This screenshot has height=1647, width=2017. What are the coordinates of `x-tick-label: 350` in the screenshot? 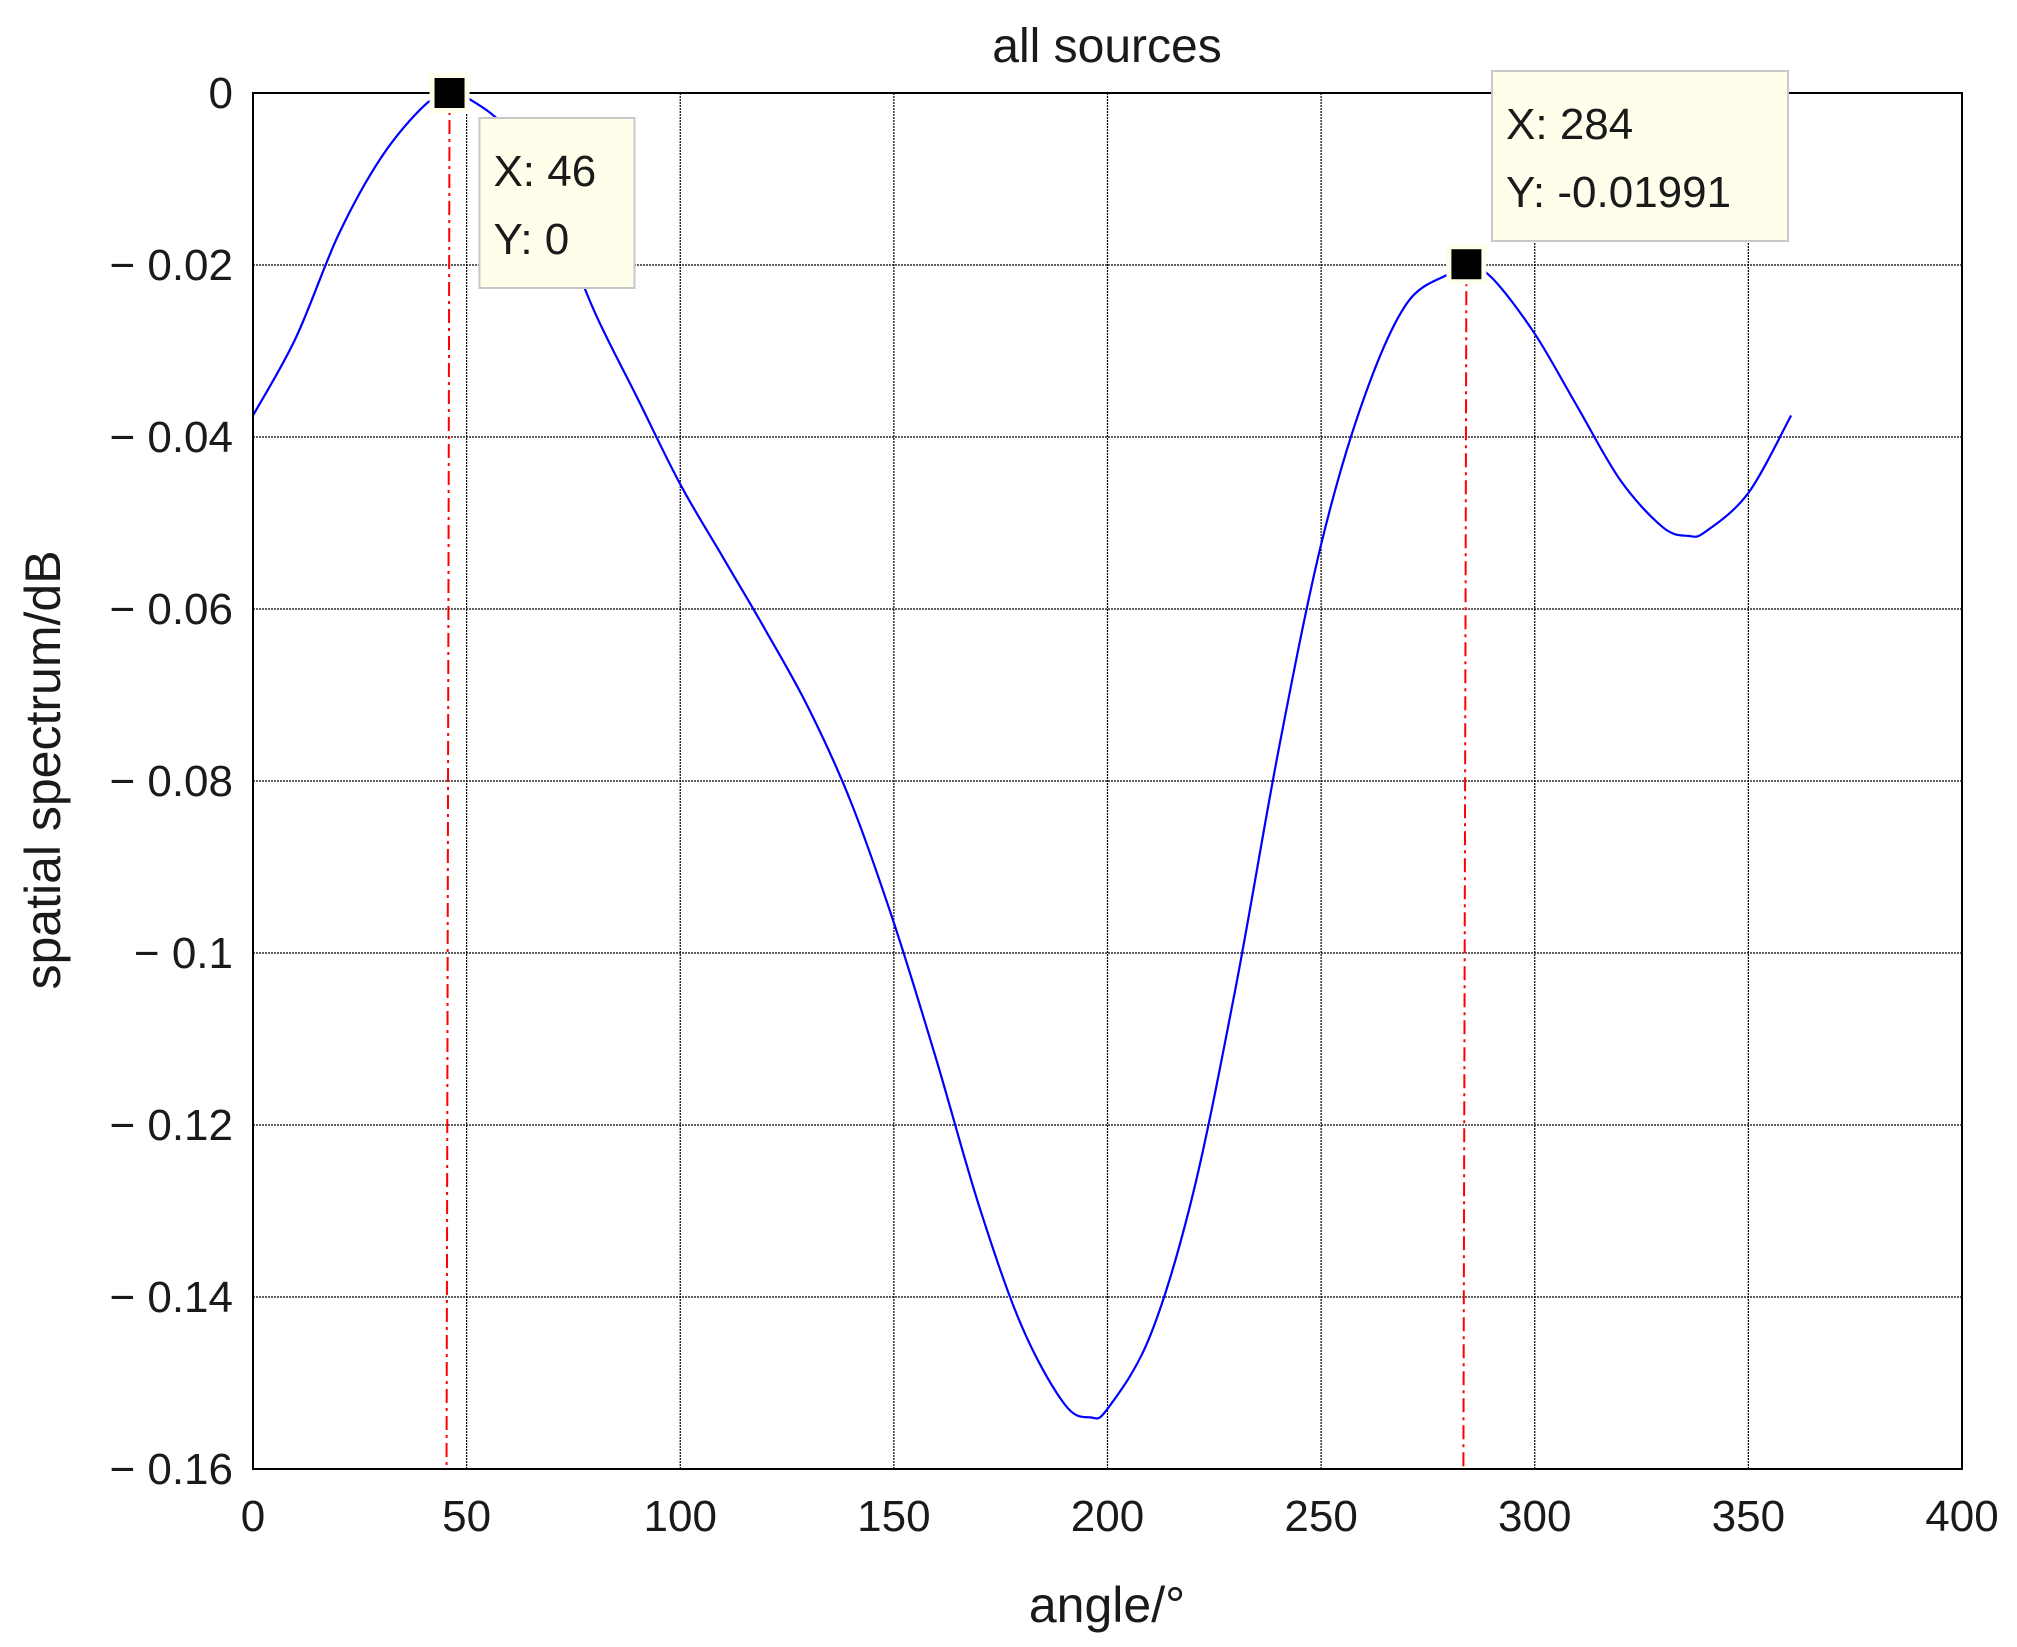 It's located at (1748, 1516).